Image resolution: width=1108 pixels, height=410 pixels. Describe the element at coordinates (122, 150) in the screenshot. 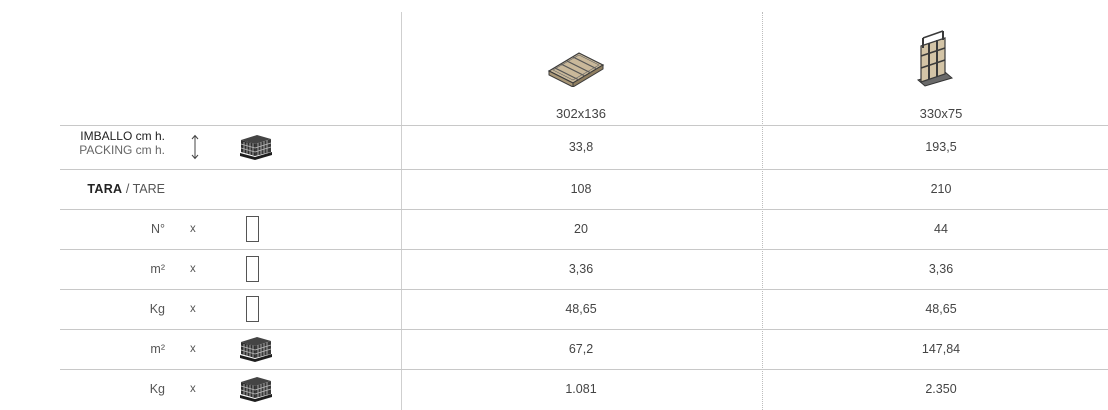

I see `packing-label-en: PACKING cm h.` at that location.